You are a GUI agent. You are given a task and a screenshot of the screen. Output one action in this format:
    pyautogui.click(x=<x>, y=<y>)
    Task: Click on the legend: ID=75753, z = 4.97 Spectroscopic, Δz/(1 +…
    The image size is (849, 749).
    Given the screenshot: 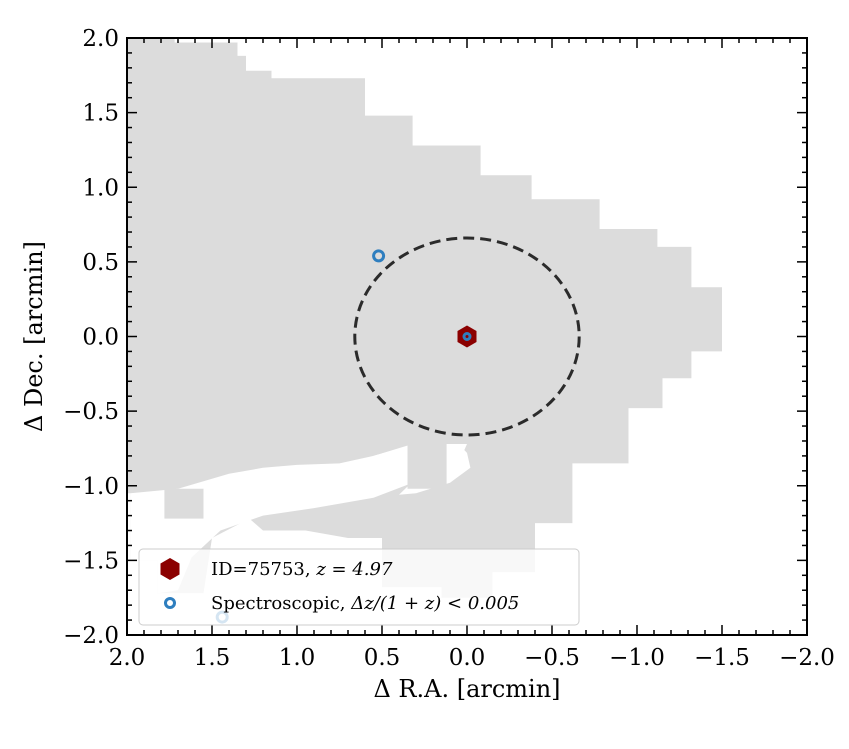 What is the action you would take?
    pyautogui.click(x=359, y=587)
    